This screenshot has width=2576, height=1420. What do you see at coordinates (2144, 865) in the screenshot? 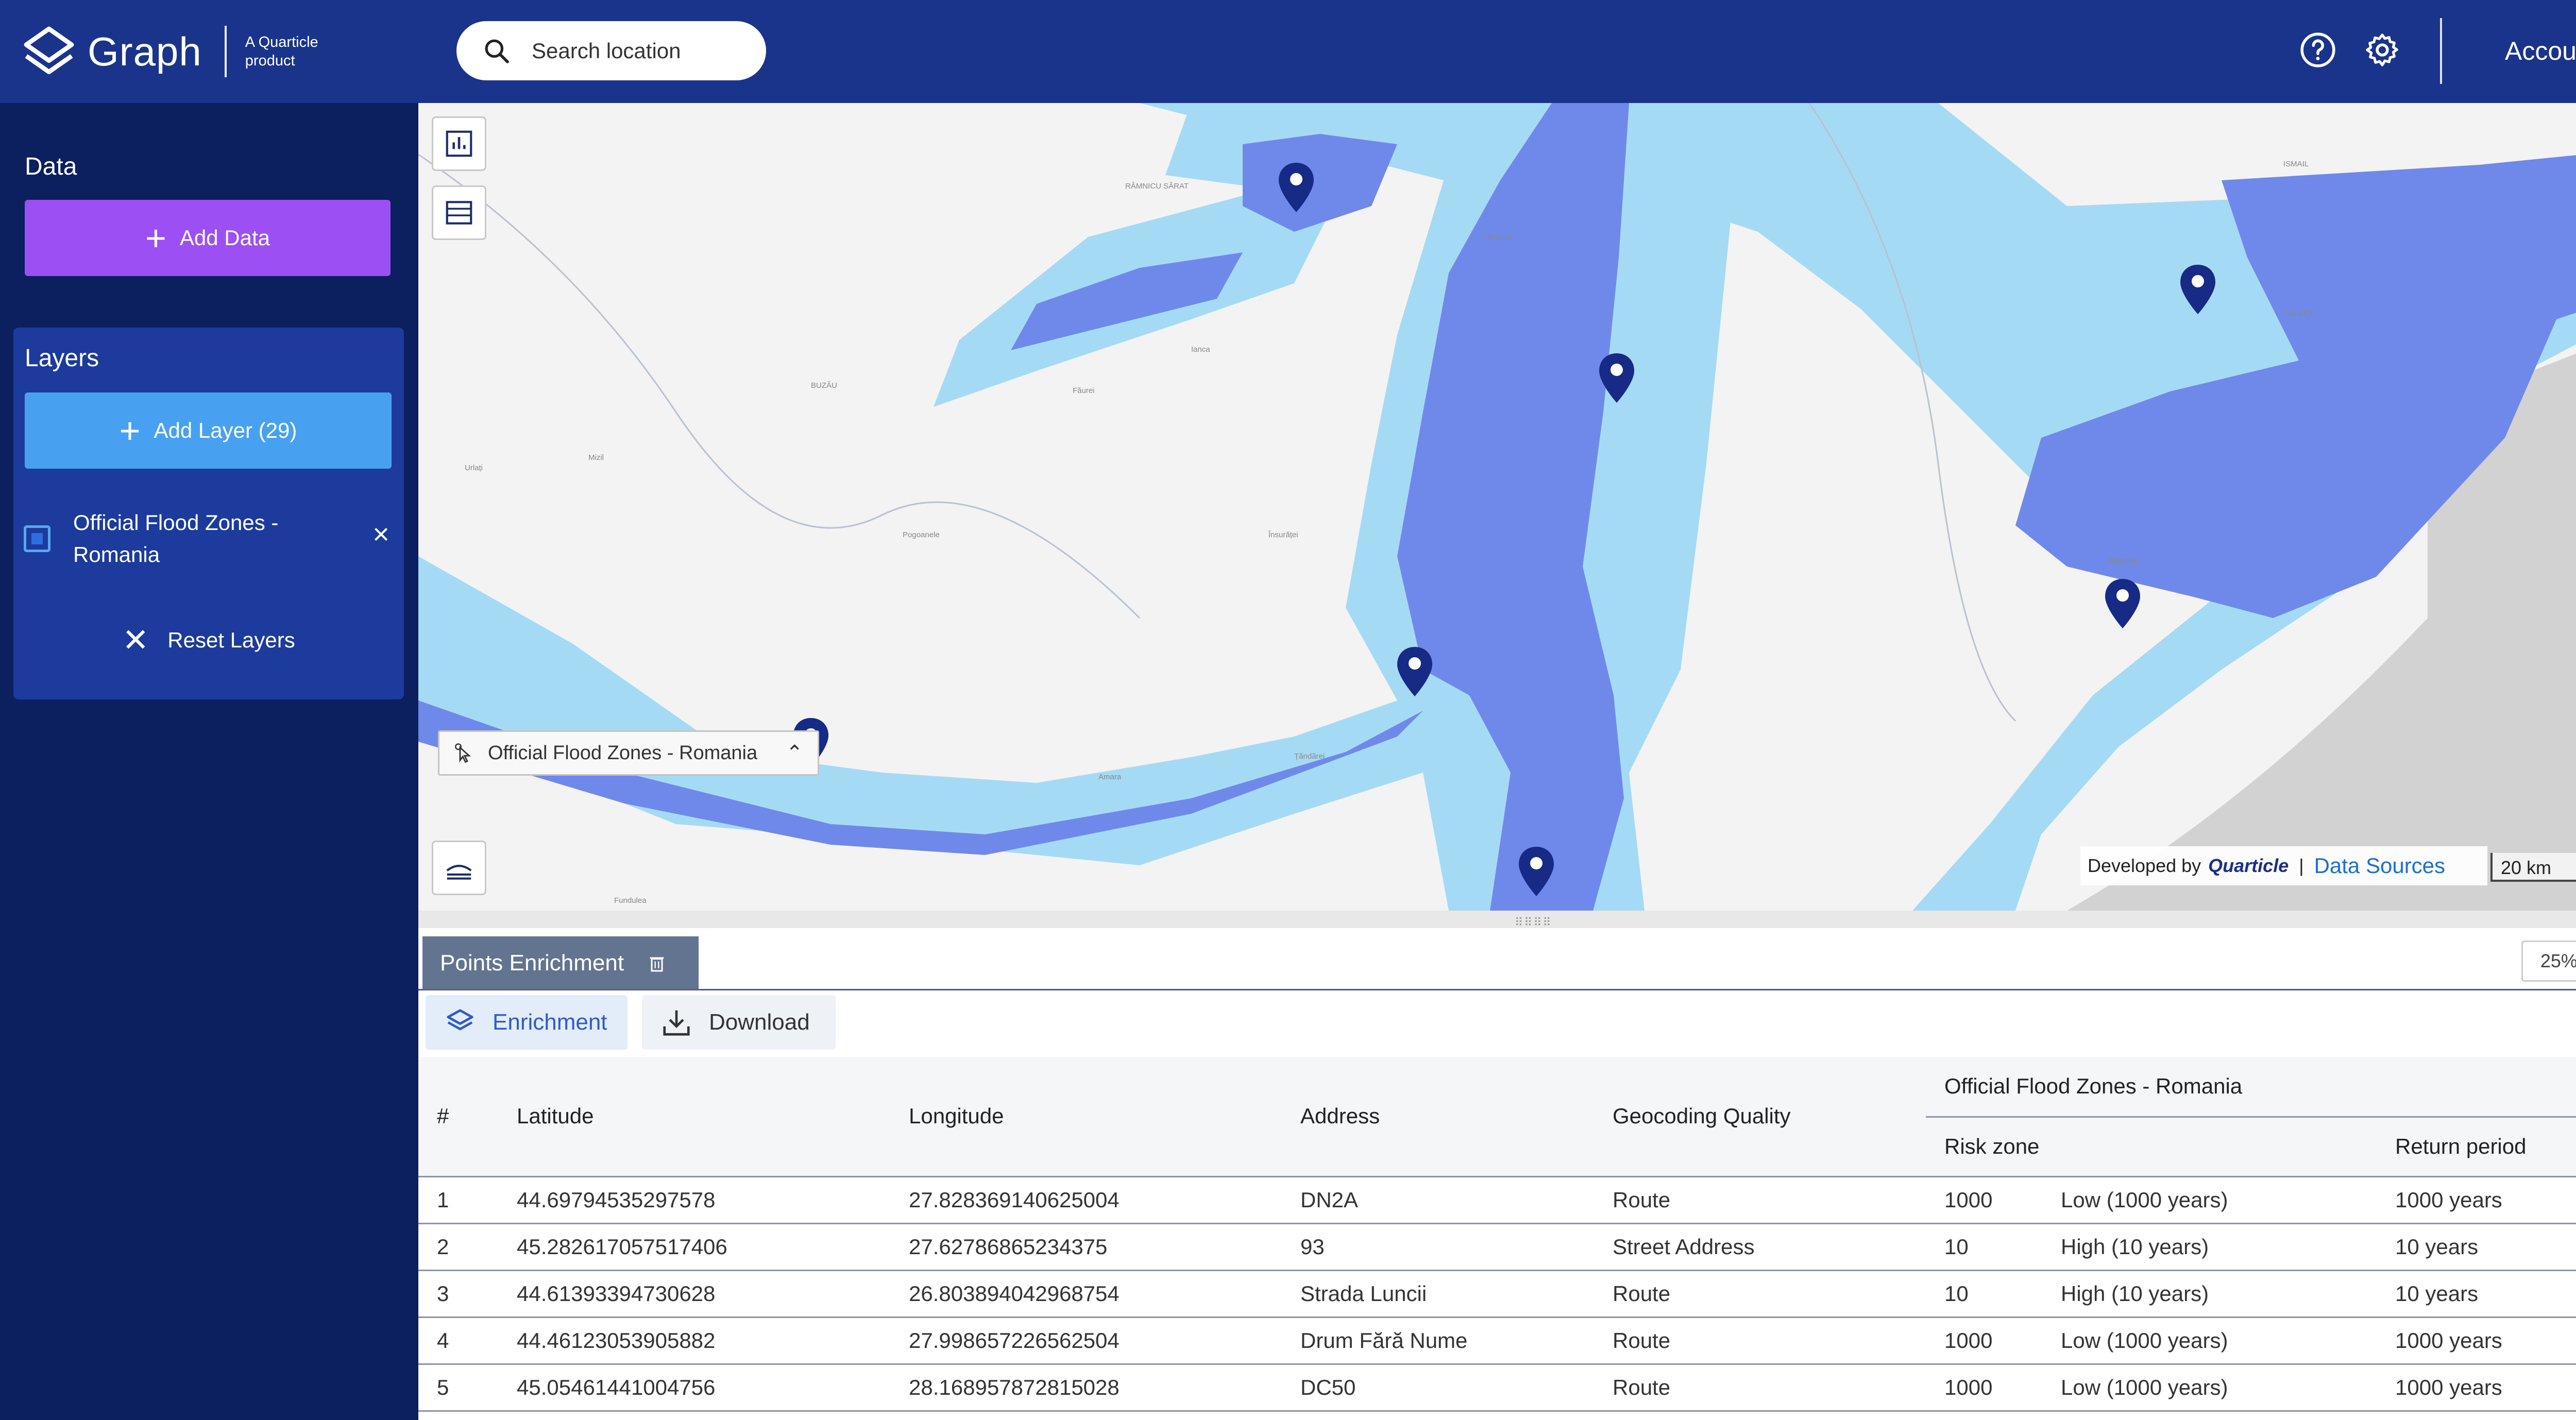
I see `attribution-prefix: Developed by` at bounding box center [2144, 865].